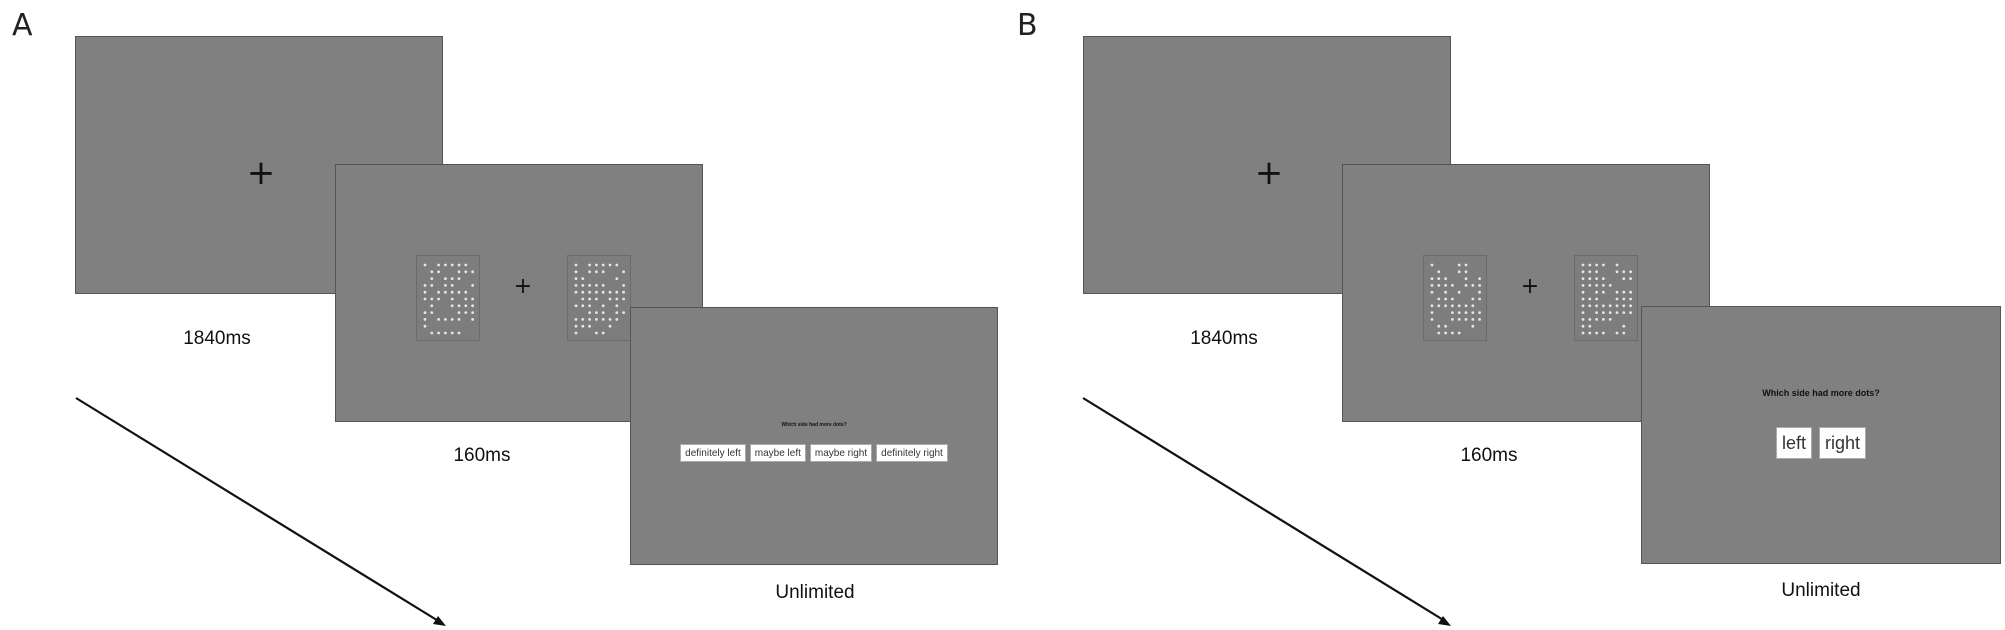  I want to click on left-dot-array, so click(448, 298).